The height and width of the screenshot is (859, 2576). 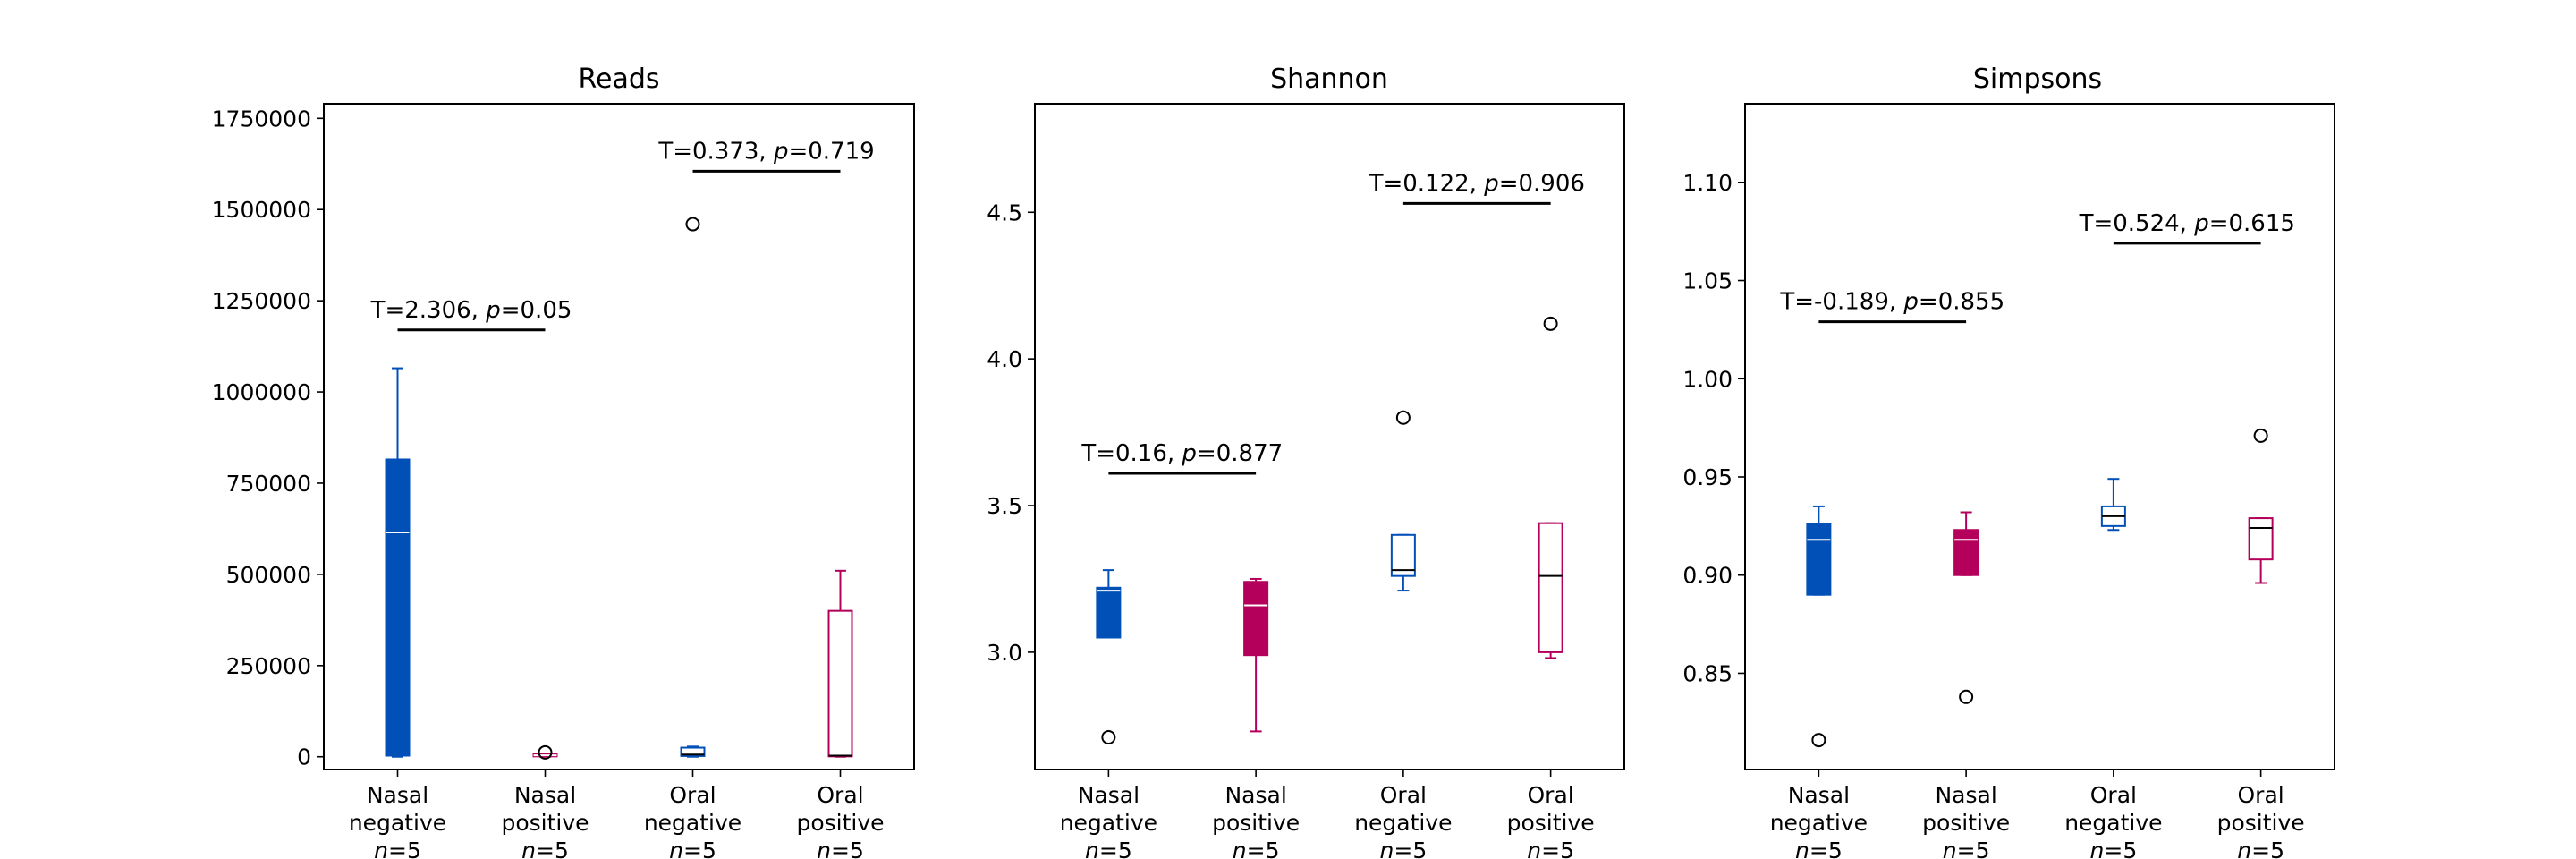 I want to click on y-tick-label: 500000, so click(x=268, y=575).